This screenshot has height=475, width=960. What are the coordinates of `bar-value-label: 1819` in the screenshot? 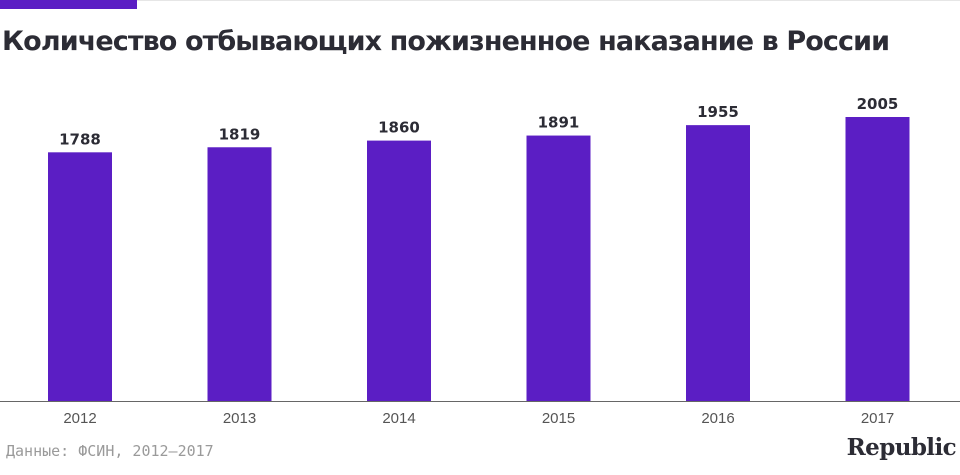 It's located at (240, 134).